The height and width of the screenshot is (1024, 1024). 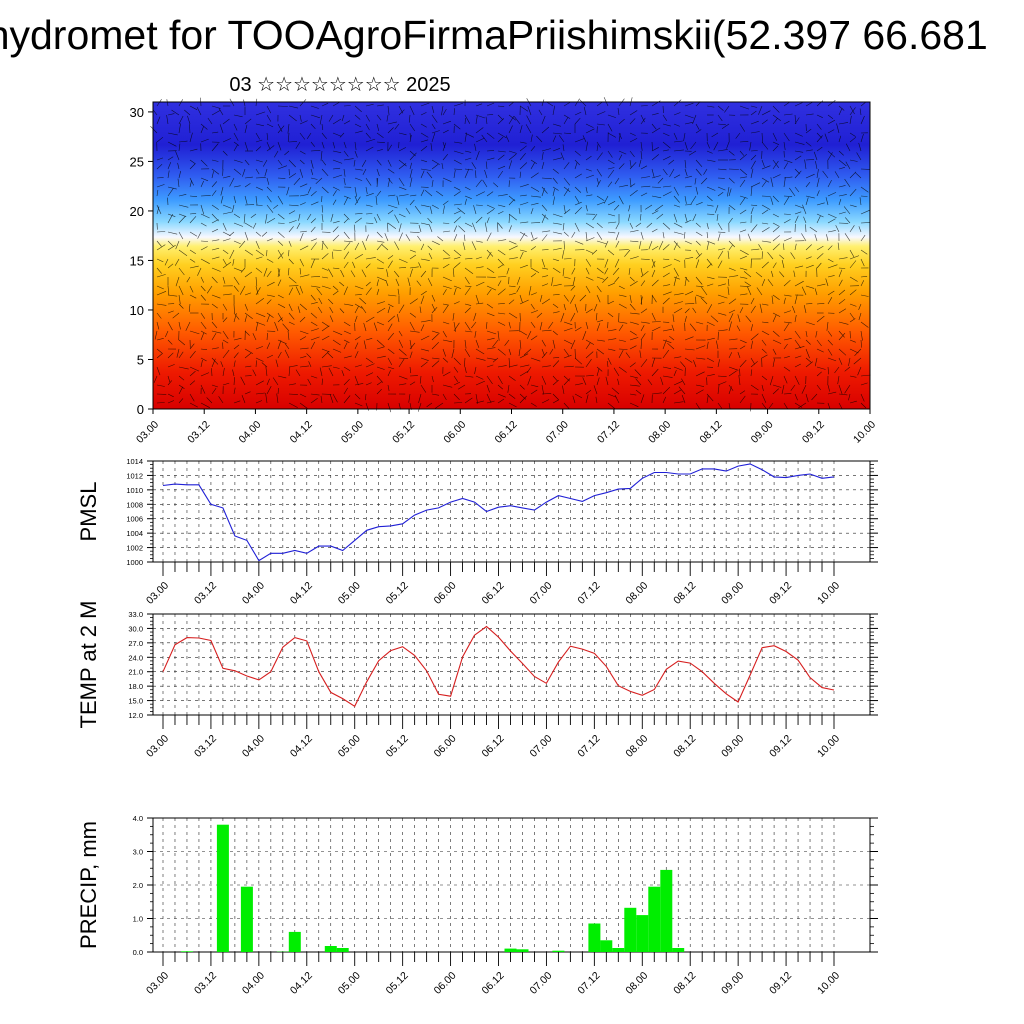 I want to click on x-tick-label: 04.12, so click(x=301, y=983).